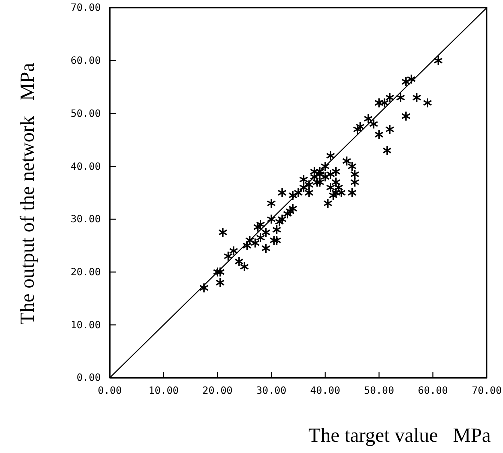 The height and width of the screenshot is (453, 503). Describe the element at coordinates (85, 326) in the screenshot. I see `y-tick-label: 10.00` at that location.